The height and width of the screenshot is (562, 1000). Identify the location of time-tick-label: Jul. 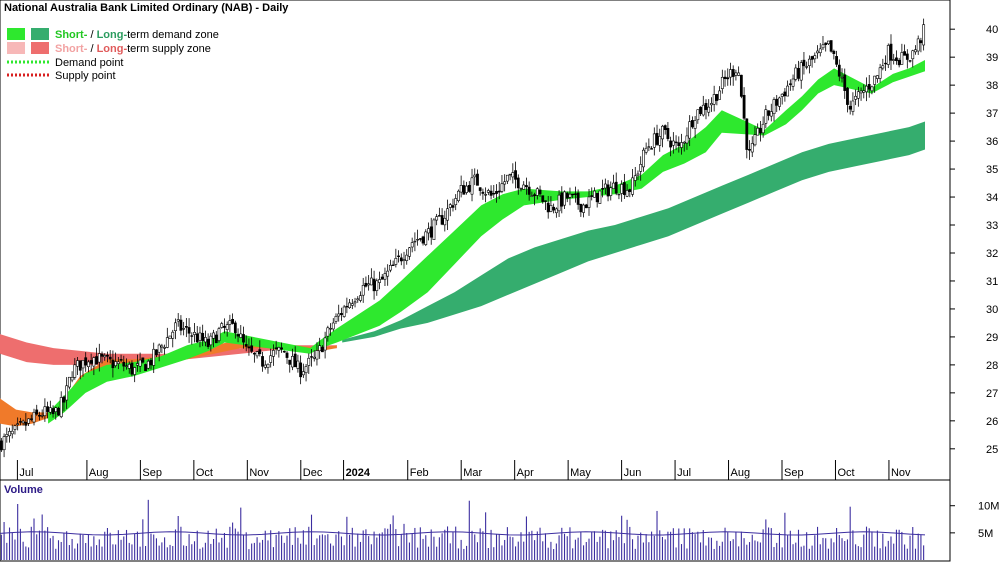
(684, 473).